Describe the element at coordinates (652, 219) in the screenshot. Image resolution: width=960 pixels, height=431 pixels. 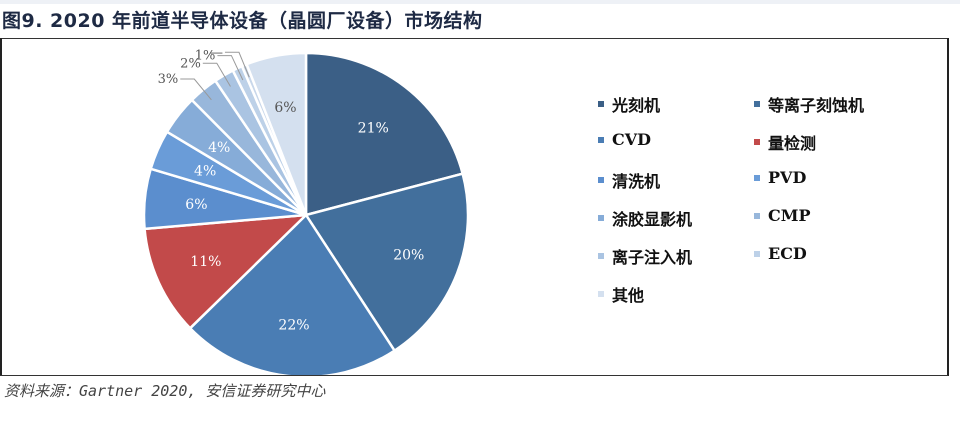
I see `legend-label-6: 涂胶显影机` at that location.